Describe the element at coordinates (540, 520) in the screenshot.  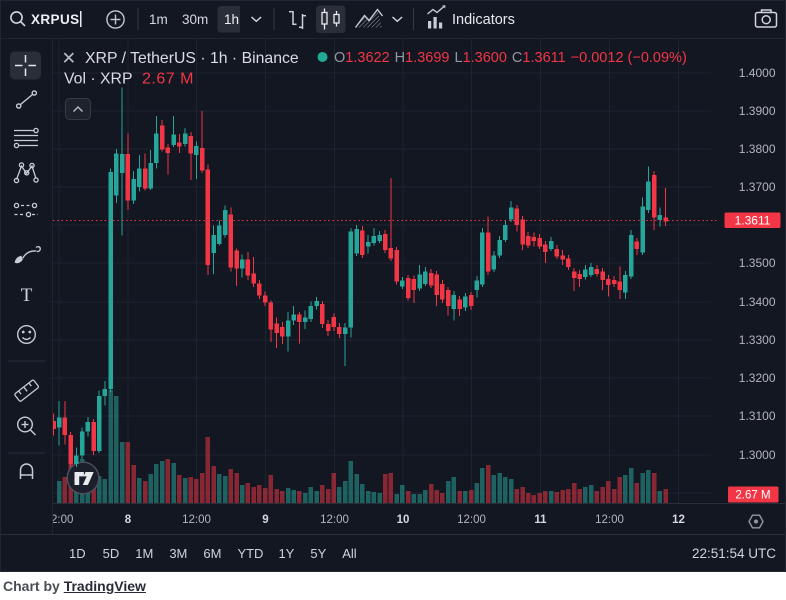
I see `svg-text: 11` at that location.